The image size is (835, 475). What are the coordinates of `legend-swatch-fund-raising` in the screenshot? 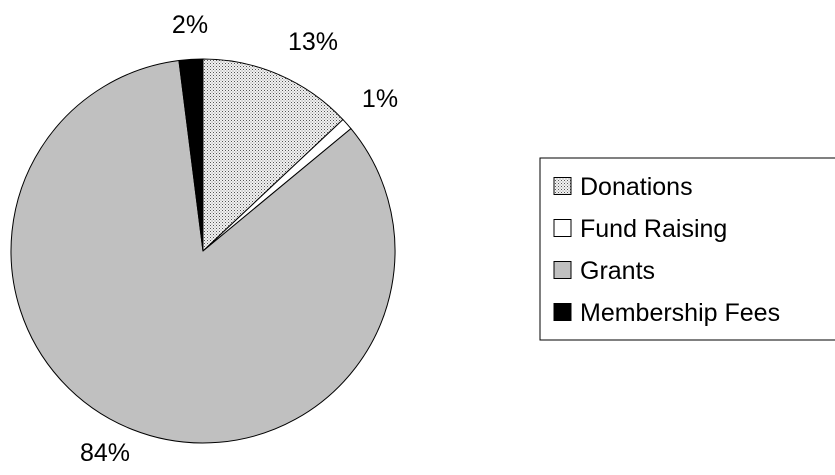 It's located at (562, 228).